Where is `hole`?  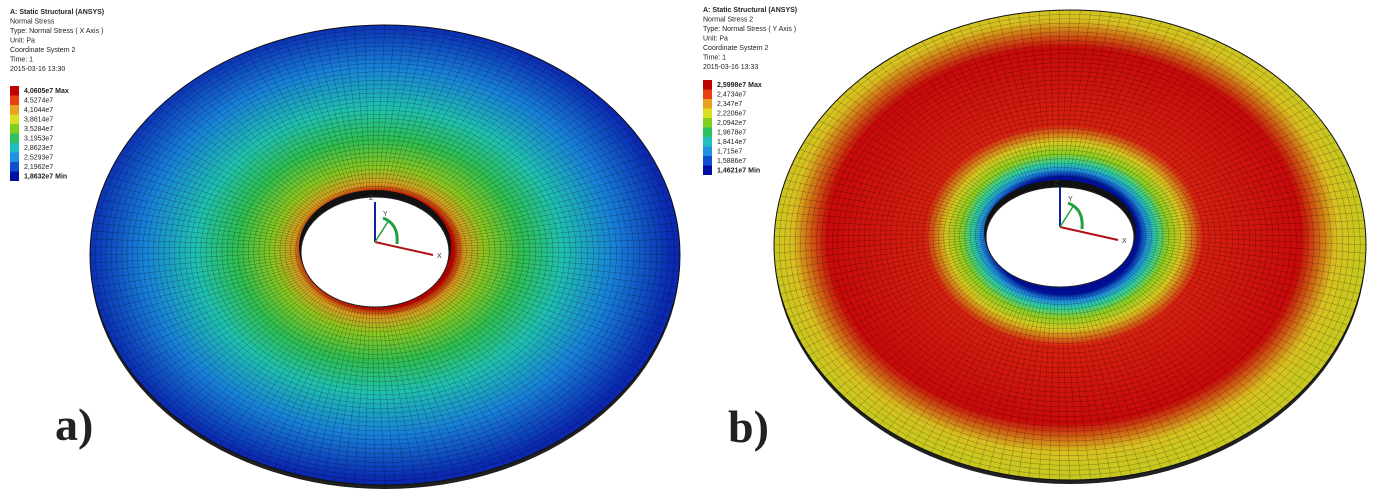
hole is located at coordinates (375, 252).